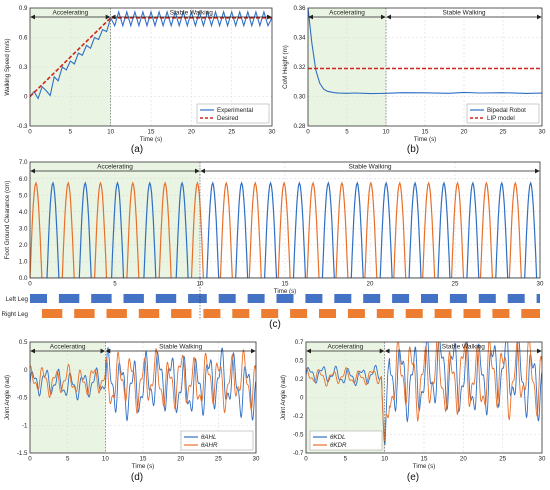  What do you see at coordinates (23, 228) in the screenshot?
I see `y-tick-label: 3.0` at bounding box center [23, 228].